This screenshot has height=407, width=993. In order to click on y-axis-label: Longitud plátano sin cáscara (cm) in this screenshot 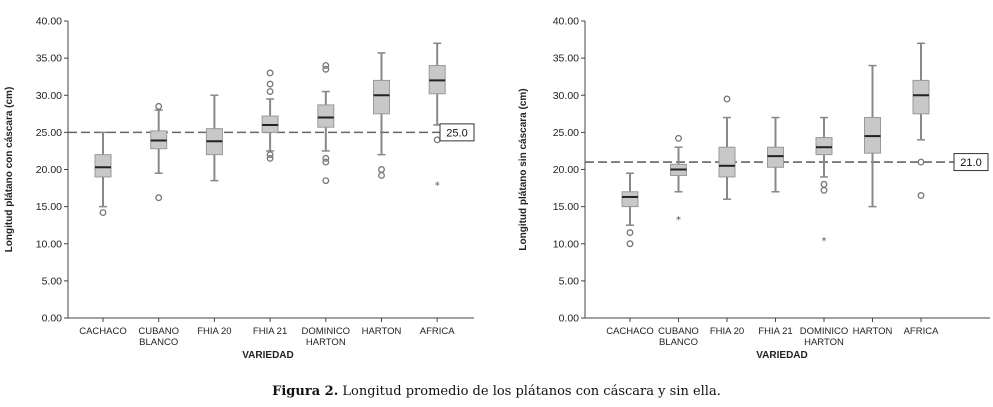, I will do `click(523, 169)`.